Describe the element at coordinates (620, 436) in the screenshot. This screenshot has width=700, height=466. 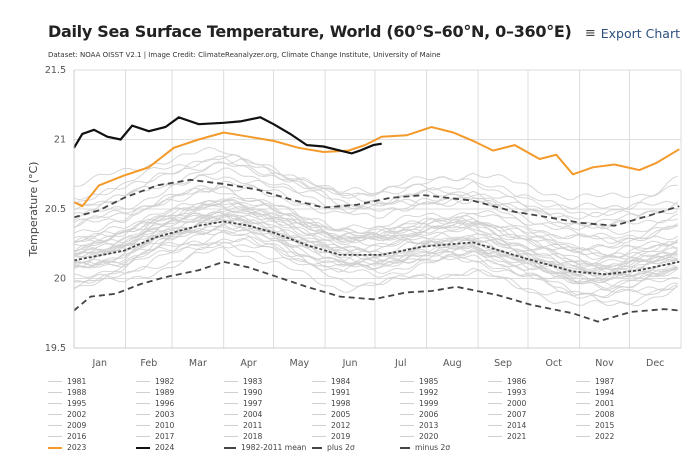
I see `legend-item: 2022` at that location.